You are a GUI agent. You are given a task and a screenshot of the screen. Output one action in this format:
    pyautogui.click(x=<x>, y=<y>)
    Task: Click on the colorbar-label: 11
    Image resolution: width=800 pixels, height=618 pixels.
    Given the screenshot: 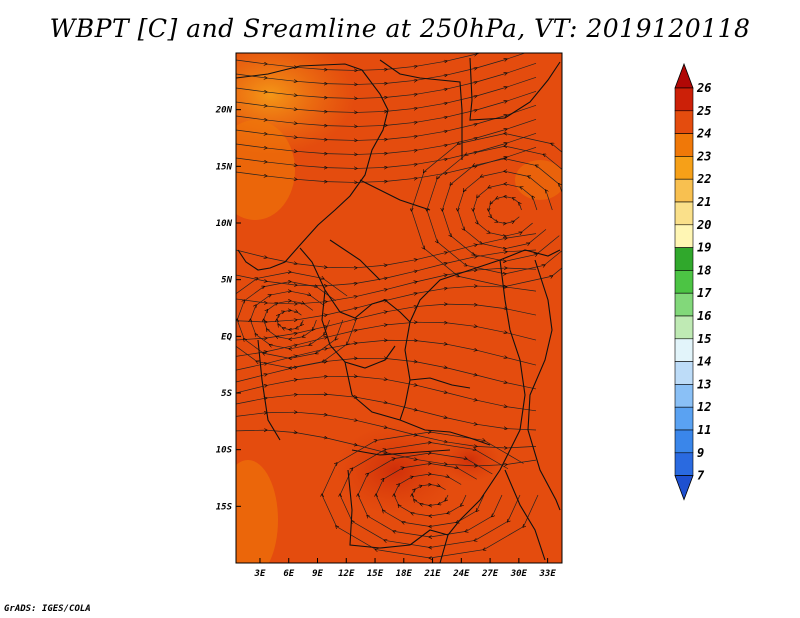 What is the action you would take?
    pyautogui.click(x=704, y=430)
    